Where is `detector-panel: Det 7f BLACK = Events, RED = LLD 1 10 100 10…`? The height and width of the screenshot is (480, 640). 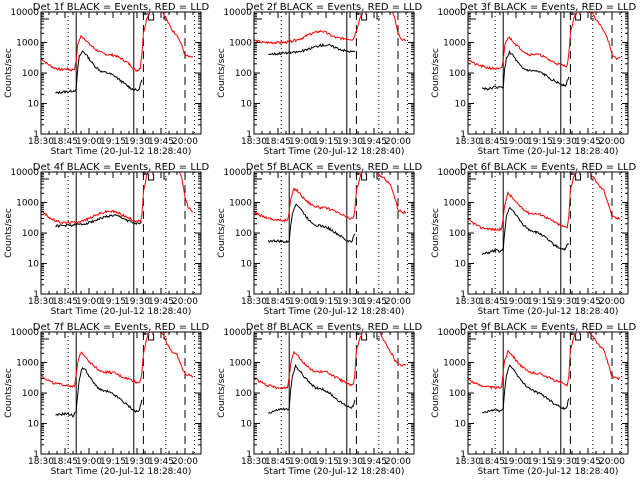 detector-panel: Det 7f BLACK = Events, RED = LLD 1 10 100 10… is located at coordinates (106, 399).